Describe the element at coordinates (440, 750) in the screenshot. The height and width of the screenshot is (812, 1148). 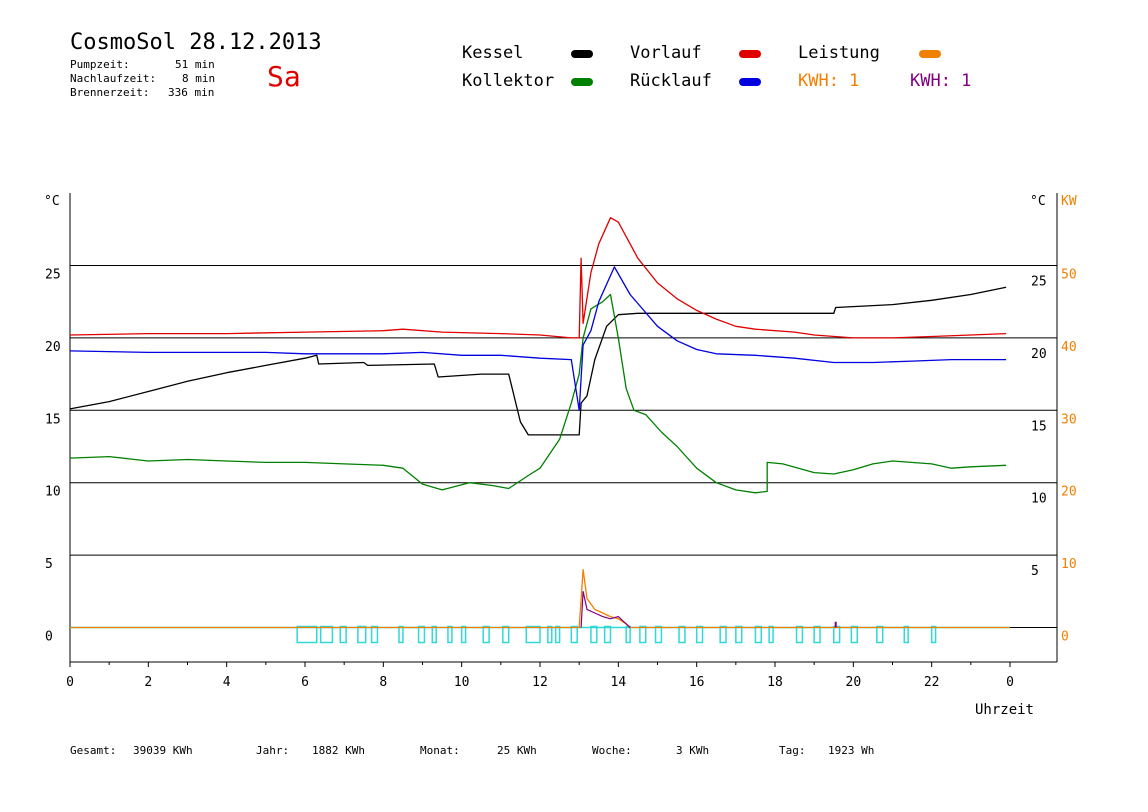
I see `footer-monat-label: Monat:` at that location.